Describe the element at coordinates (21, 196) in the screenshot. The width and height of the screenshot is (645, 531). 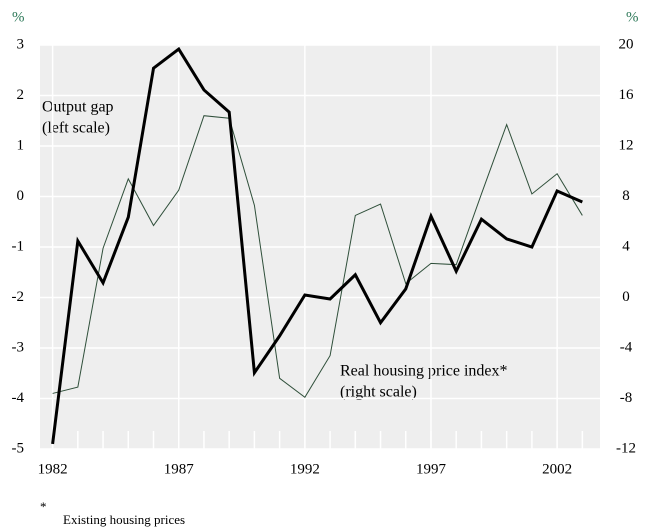
I see `y-tick-label: 0` at that location.